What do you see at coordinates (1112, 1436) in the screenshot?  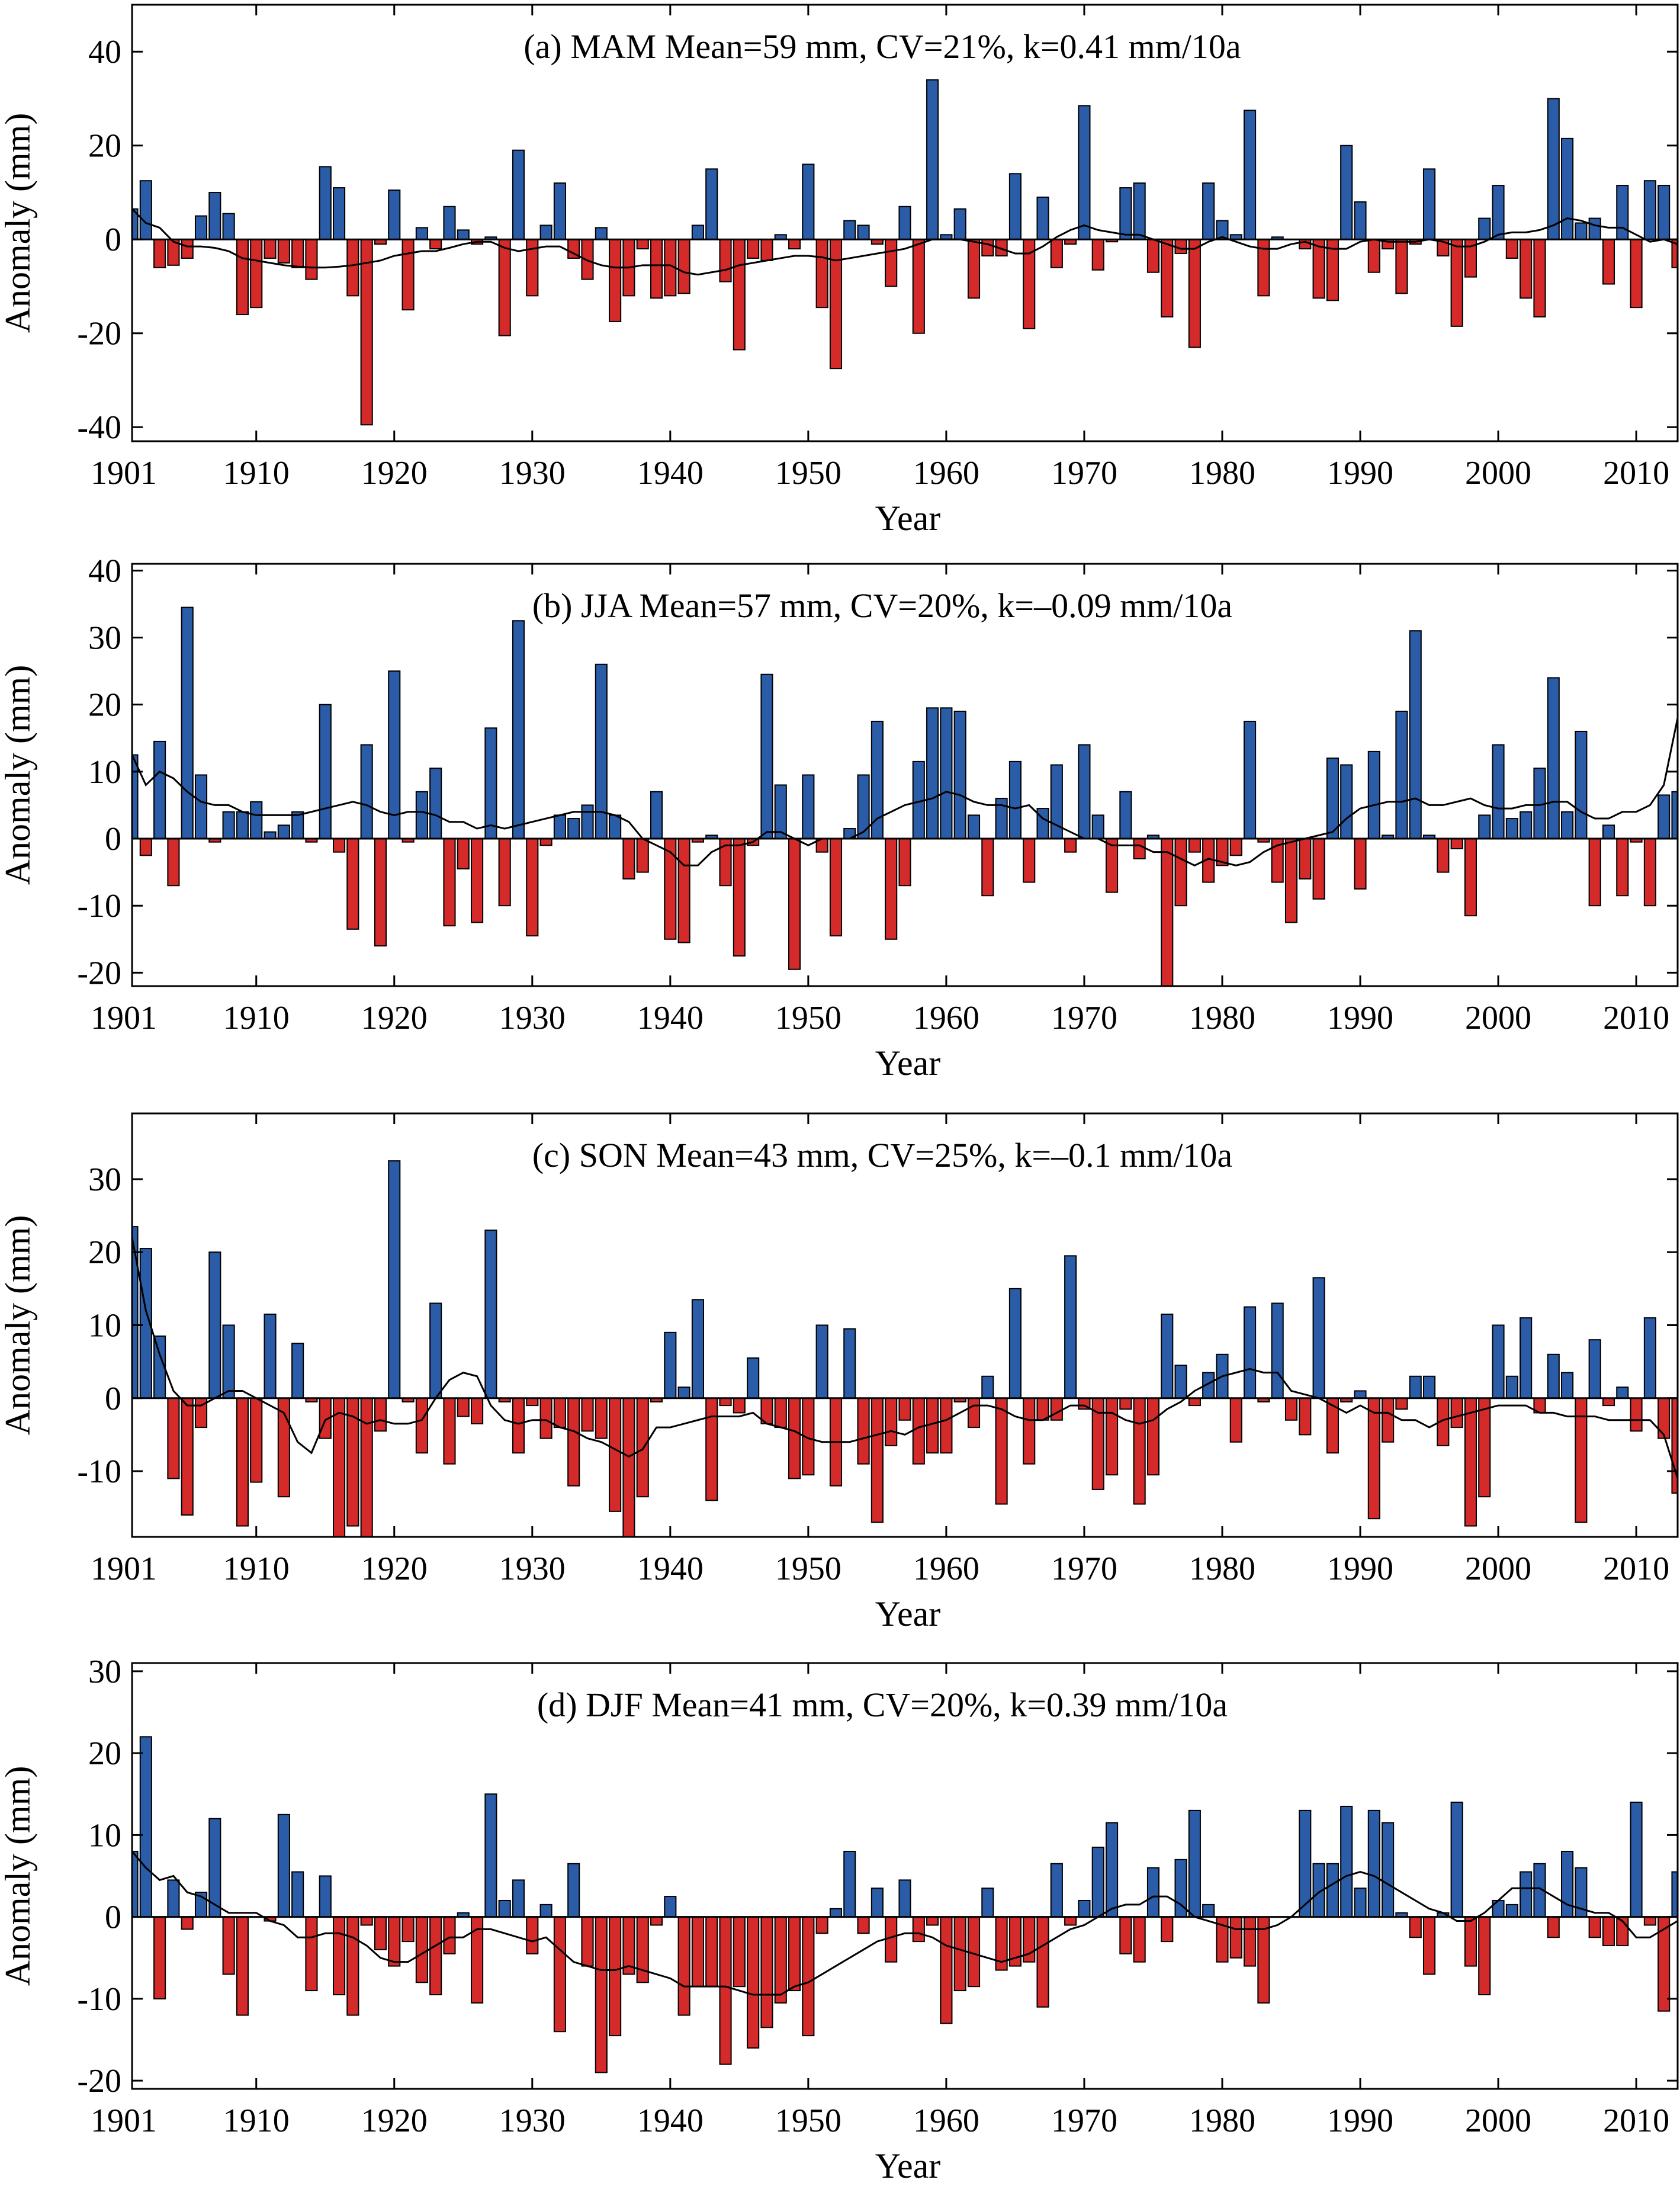 I see `bar-1972` at bounding box center [1112, 1436].